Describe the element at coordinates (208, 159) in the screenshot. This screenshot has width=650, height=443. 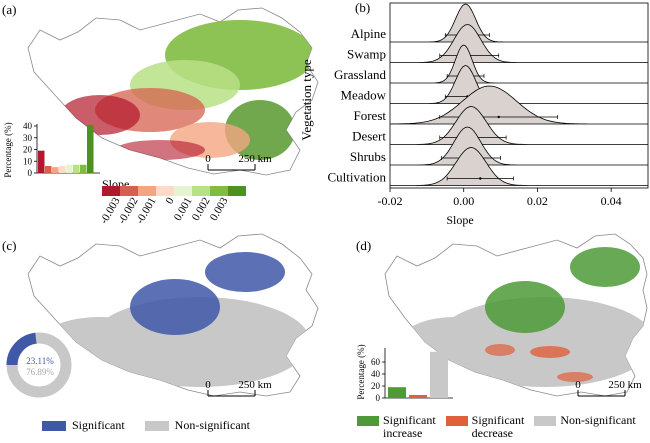
I see `scalebar-a-zero: 0` at that location.